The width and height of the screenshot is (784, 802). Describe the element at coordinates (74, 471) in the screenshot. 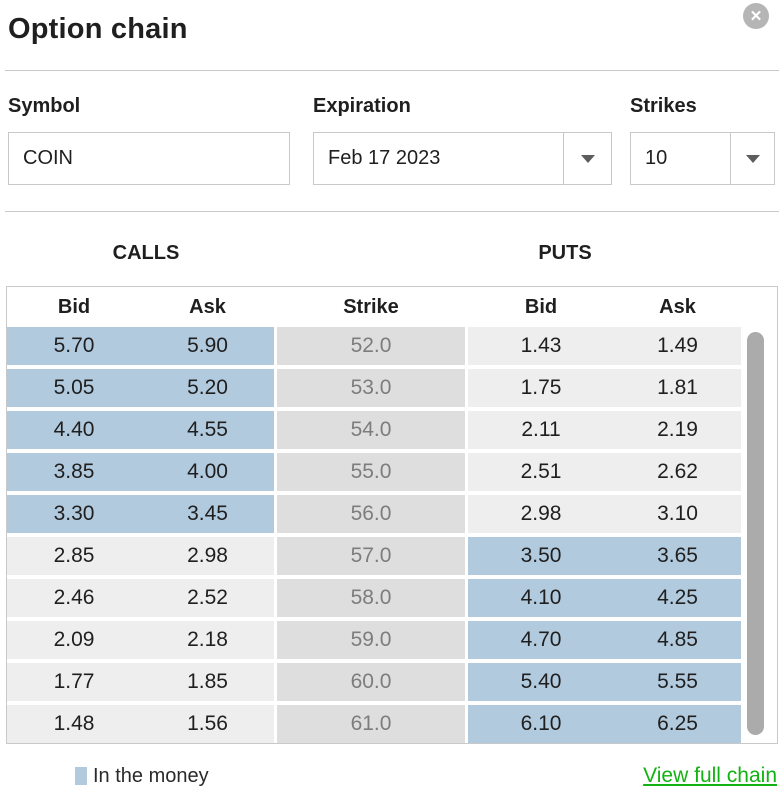

I see `call-bid-cell: 3.85` at that location.